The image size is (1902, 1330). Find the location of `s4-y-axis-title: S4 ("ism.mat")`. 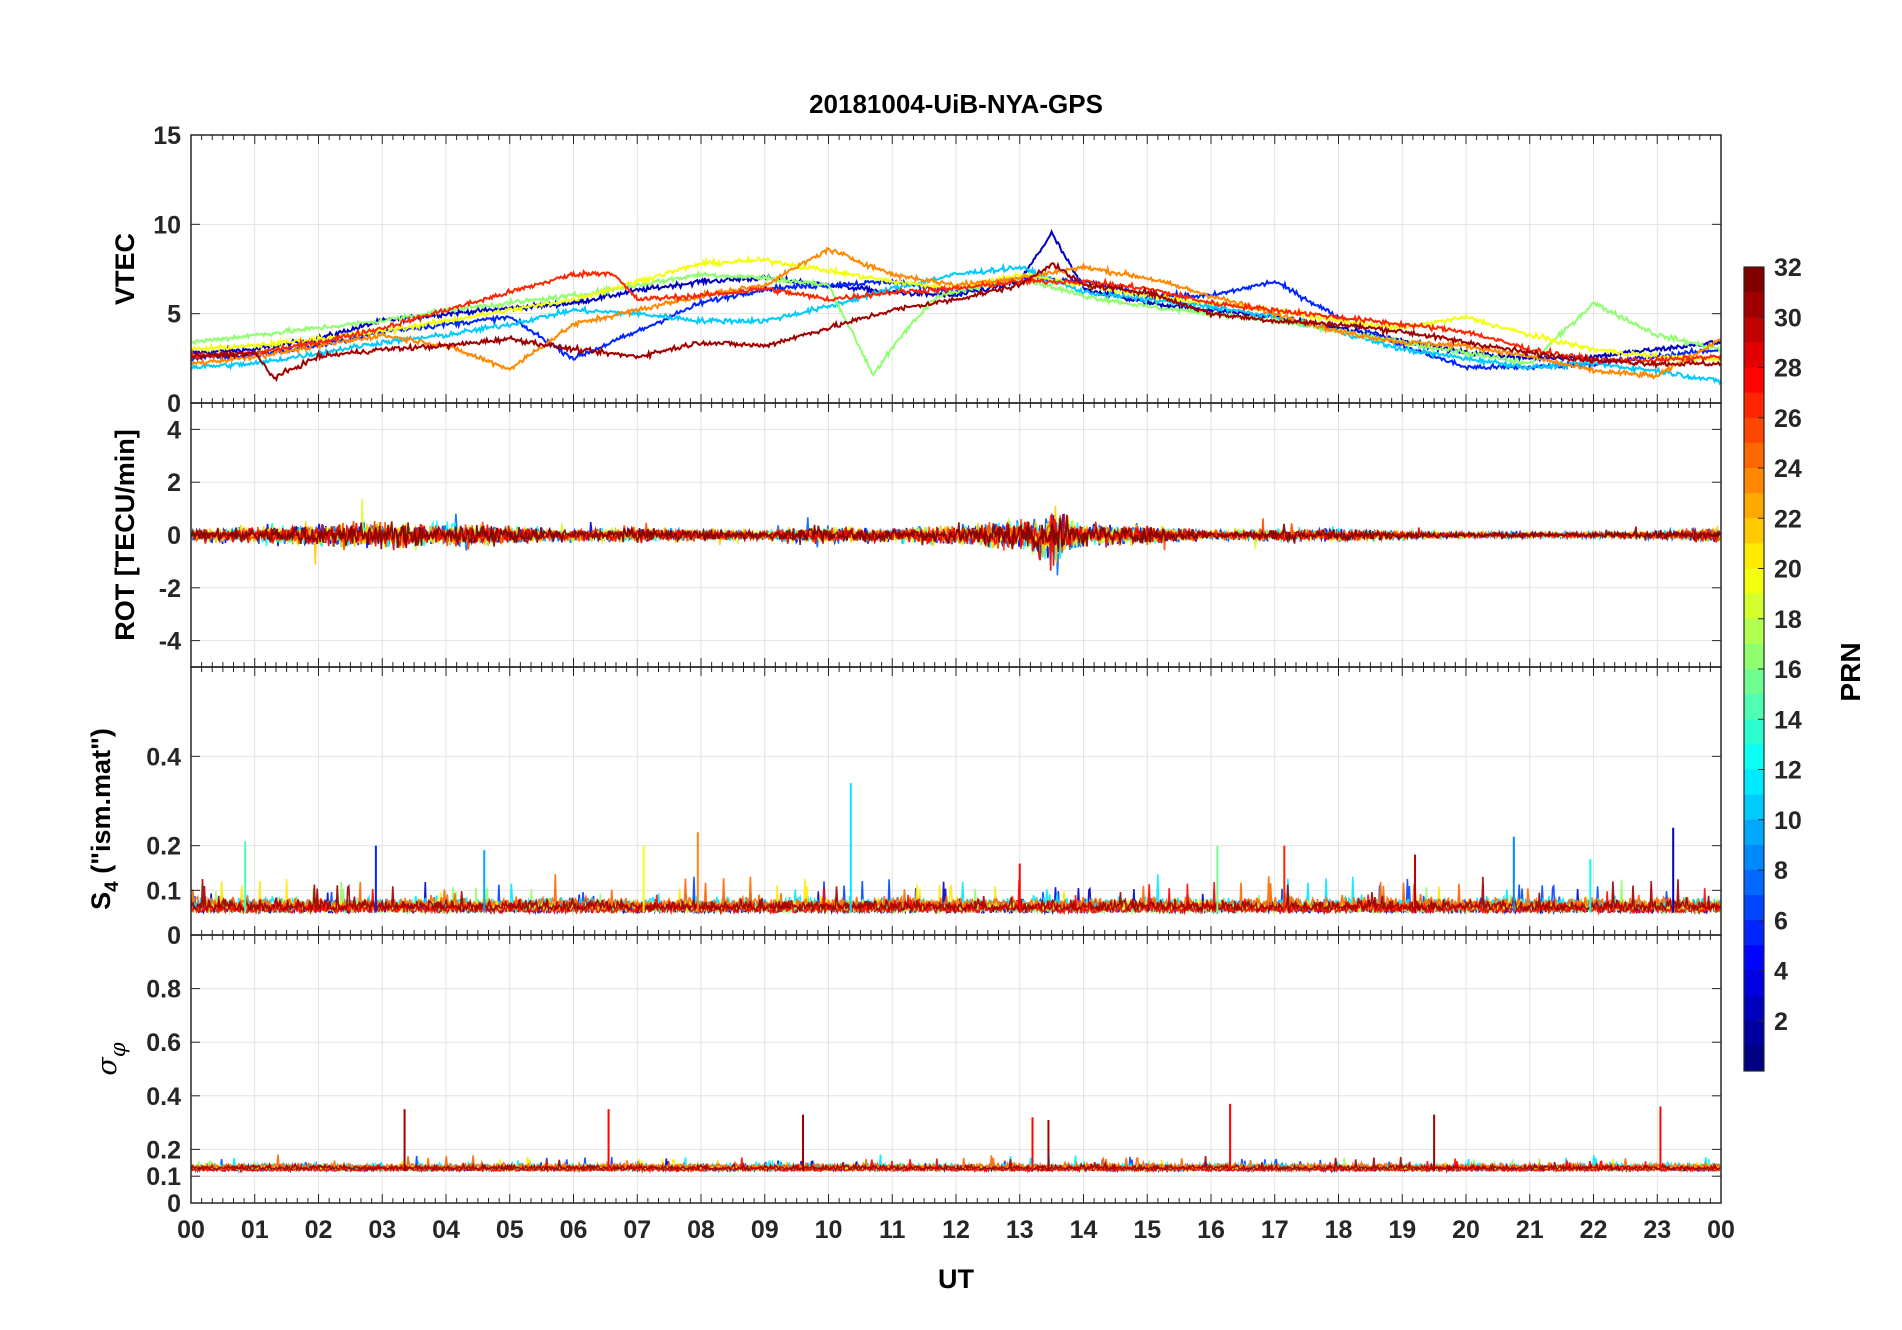

s4-y-axis-title: S4 ("ism.mat") is located at coordinates (104, 819).